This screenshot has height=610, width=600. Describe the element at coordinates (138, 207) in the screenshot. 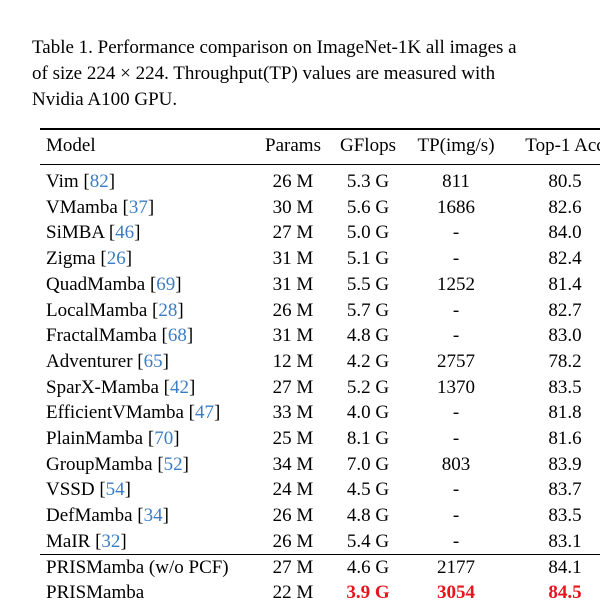

I see `citation: [37]` at that location.